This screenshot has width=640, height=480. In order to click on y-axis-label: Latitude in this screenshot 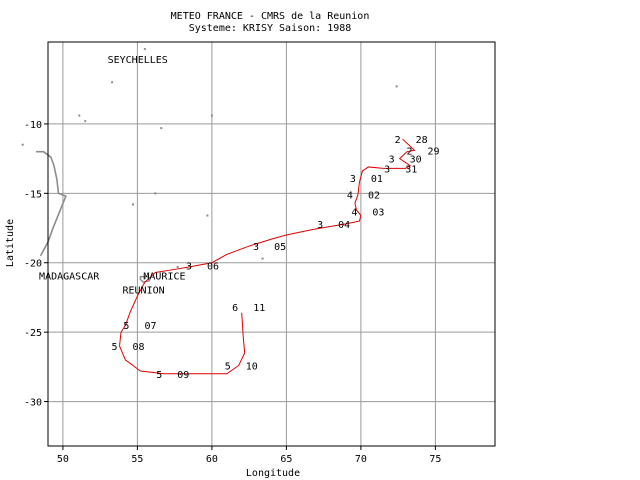, I will do `click(10, 243)`.